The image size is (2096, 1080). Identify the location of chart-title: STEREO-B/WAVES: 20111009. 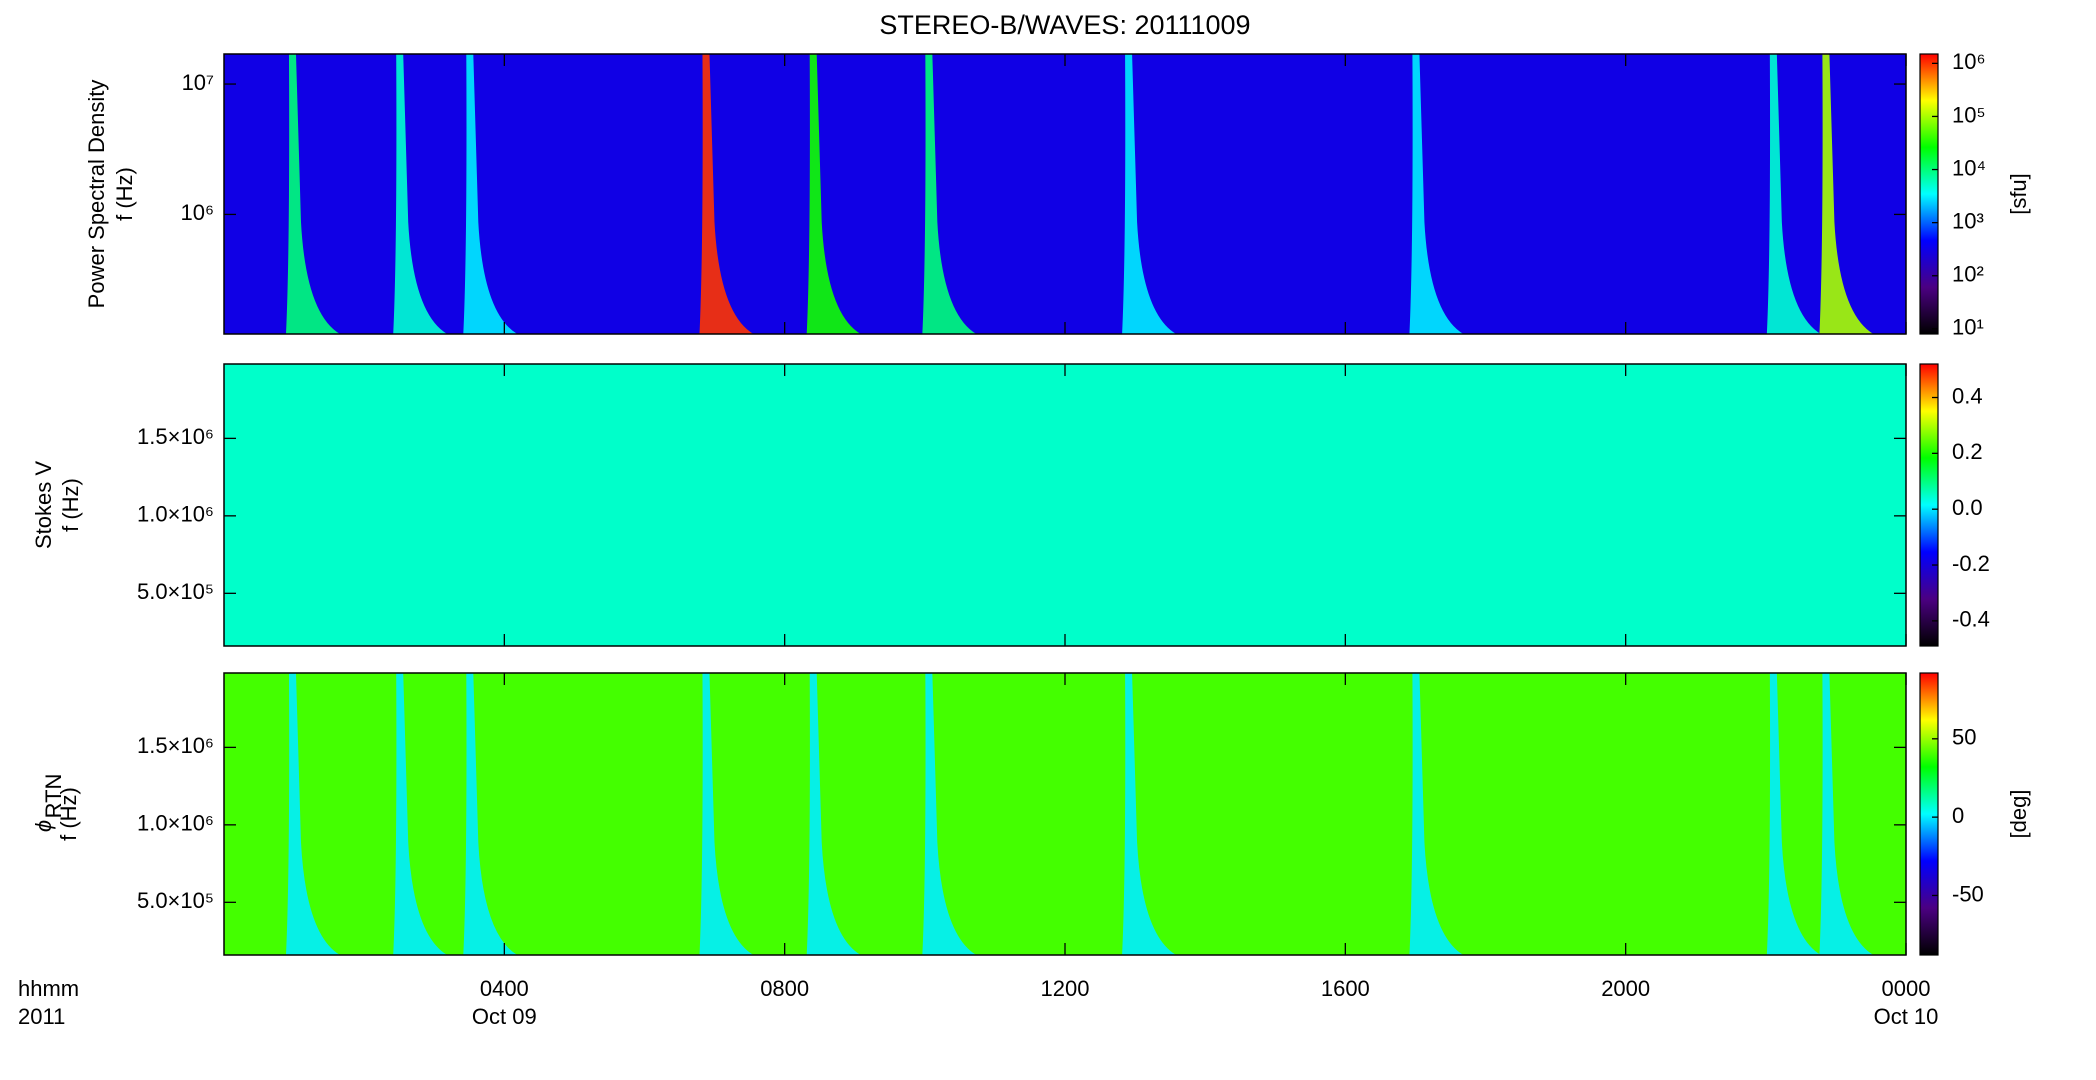
(1064, 25).